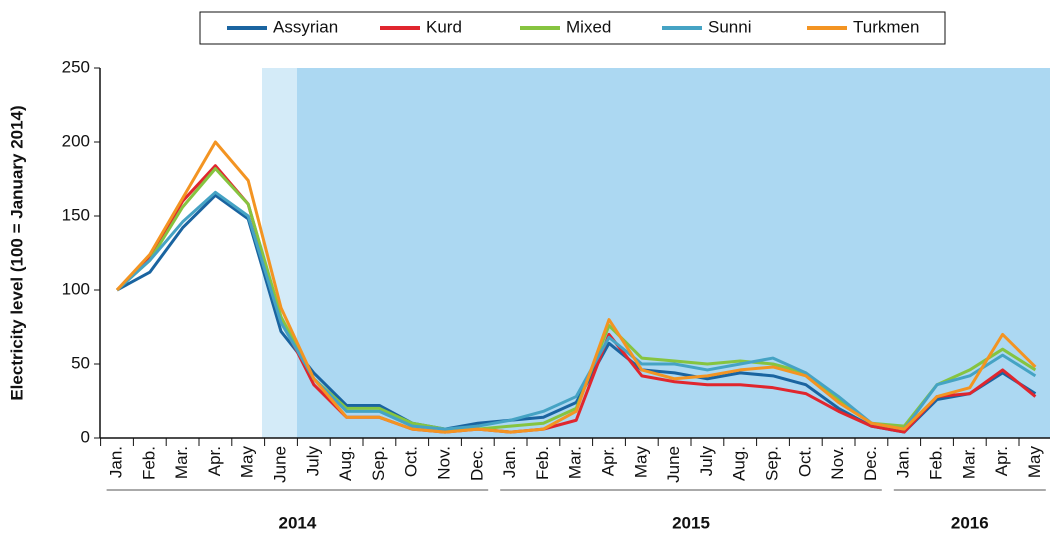  What do you see at coordinates (76, 66) in the screenshot?
I see `y-tick-label: 250` at bounding box center [76, 66].